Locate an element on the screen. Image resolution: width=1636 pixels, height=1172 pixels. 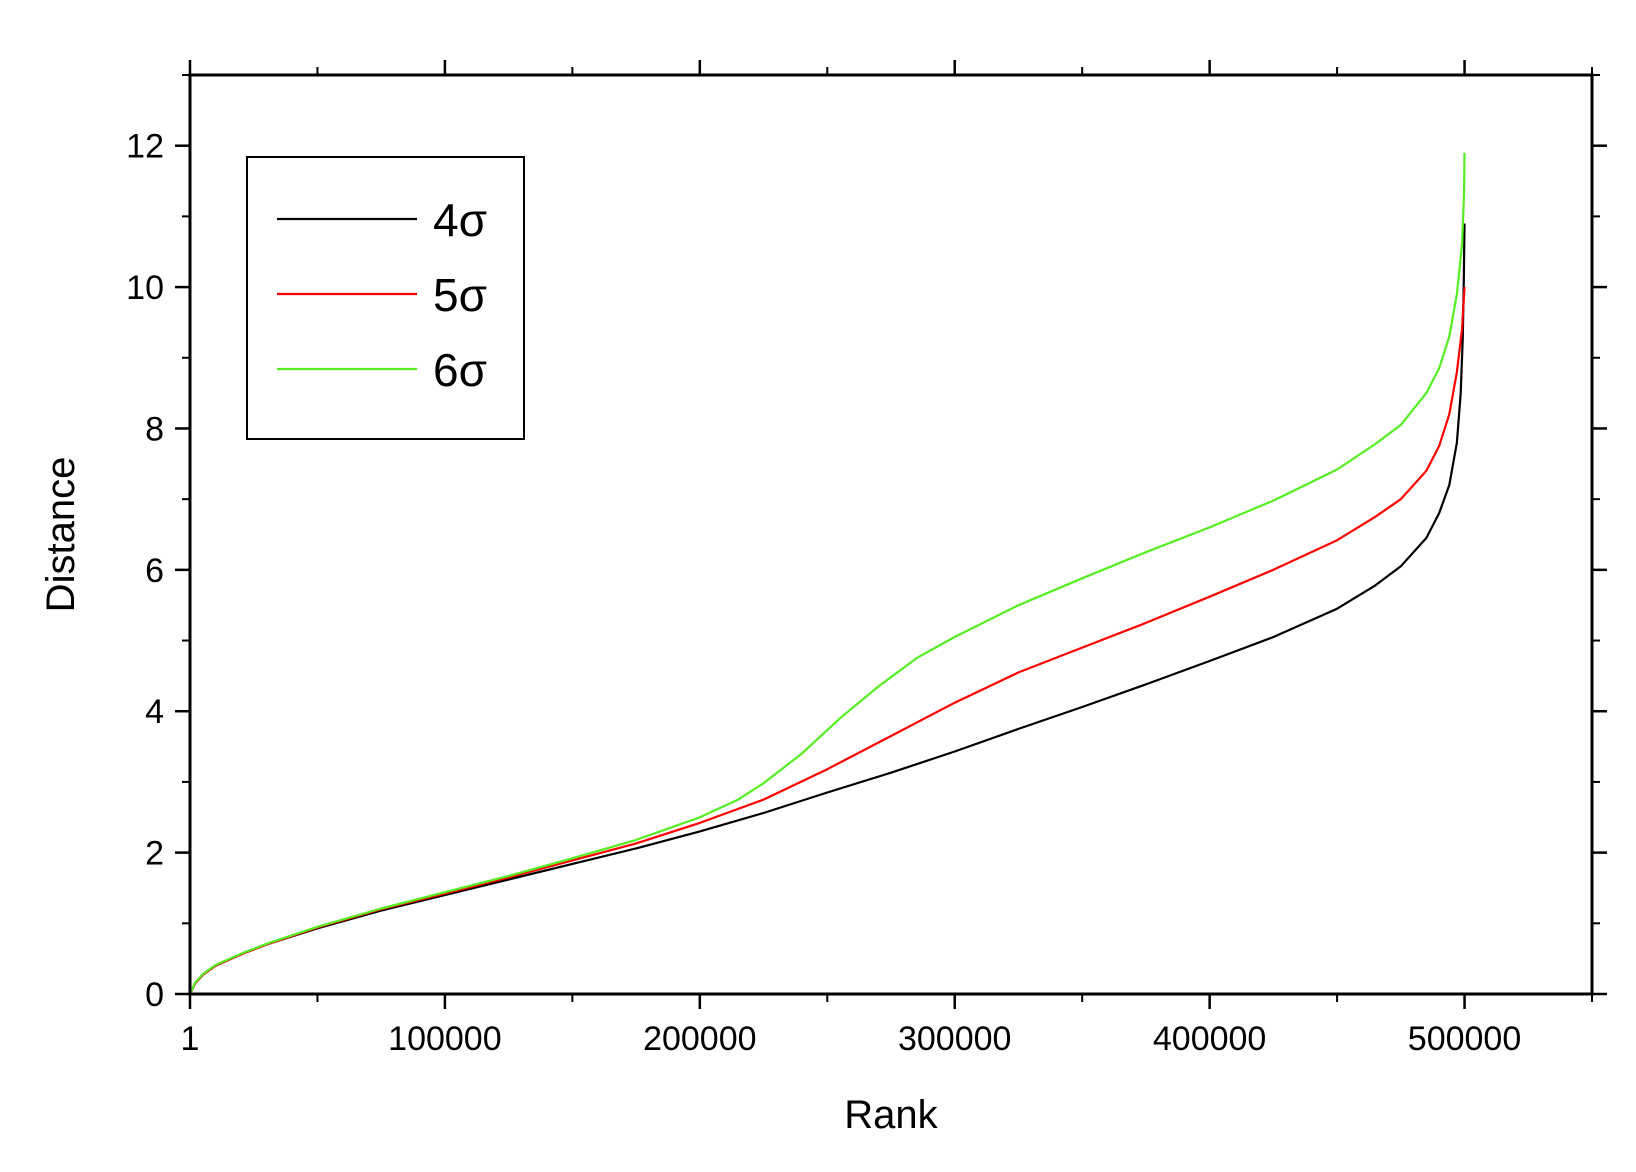
legend-label-3: 6σ is located at coordinates (460, 370).